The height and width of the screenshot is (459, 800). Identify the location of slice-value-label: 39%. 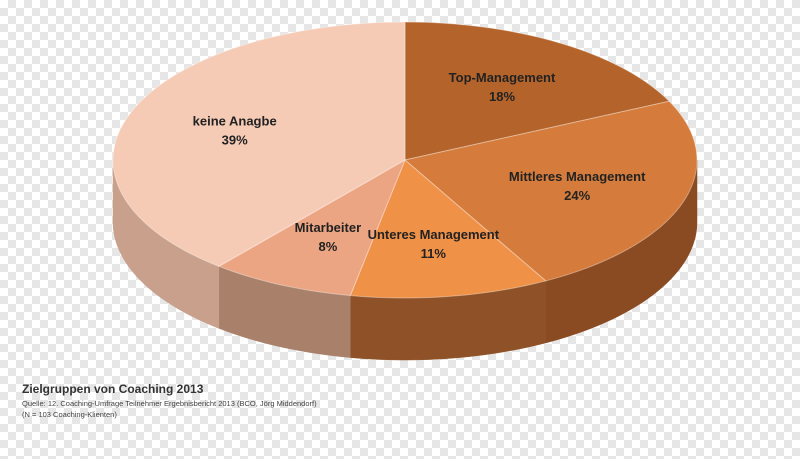
(235, 139).